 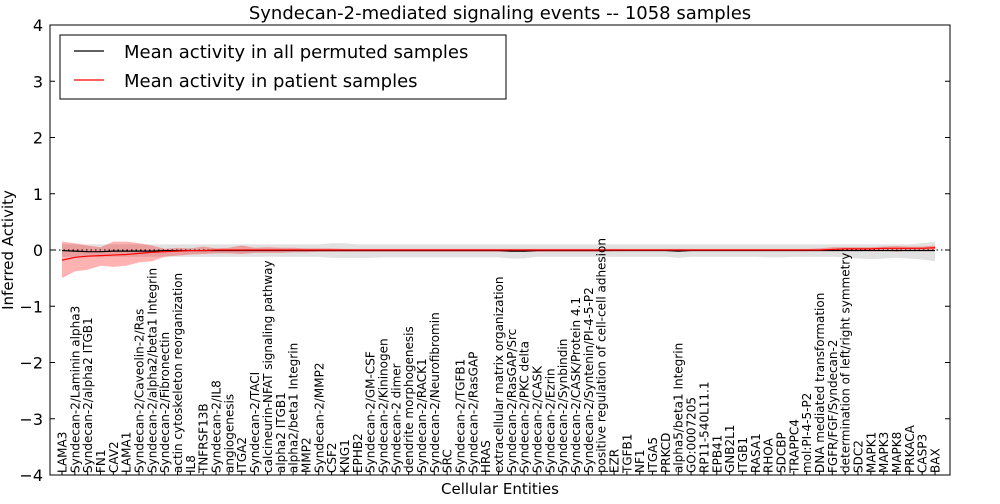 What do you see at coordinates (281, 432) in the screenshot?
I see `x-tick-label: alpha2 ITGB1` at bounding box center [281, 432].